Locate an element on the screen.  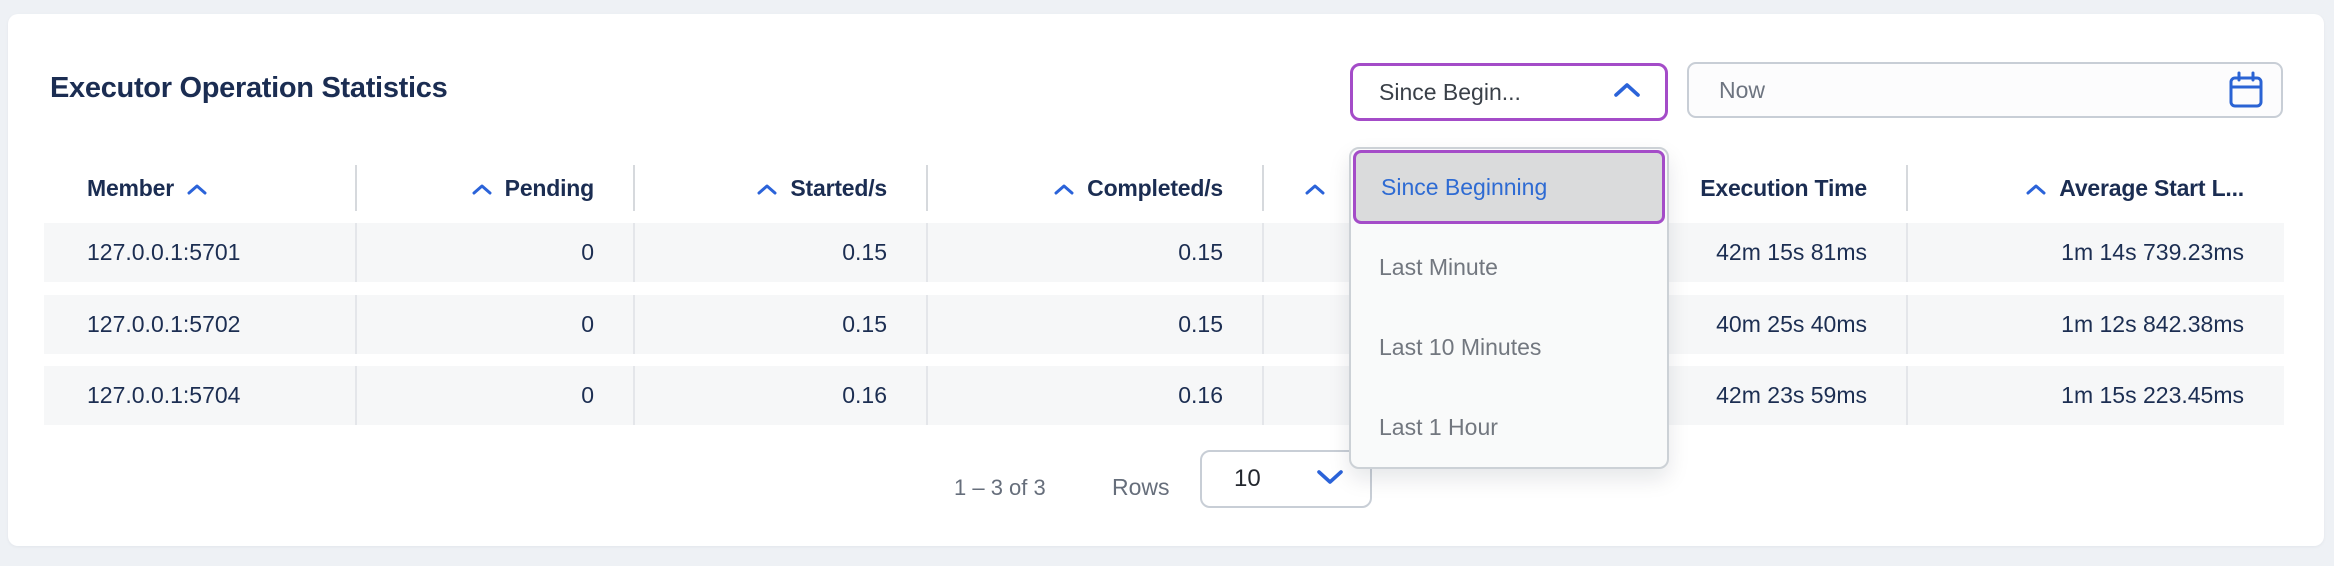
calendar-icon is located at coordinates (2246, 93).